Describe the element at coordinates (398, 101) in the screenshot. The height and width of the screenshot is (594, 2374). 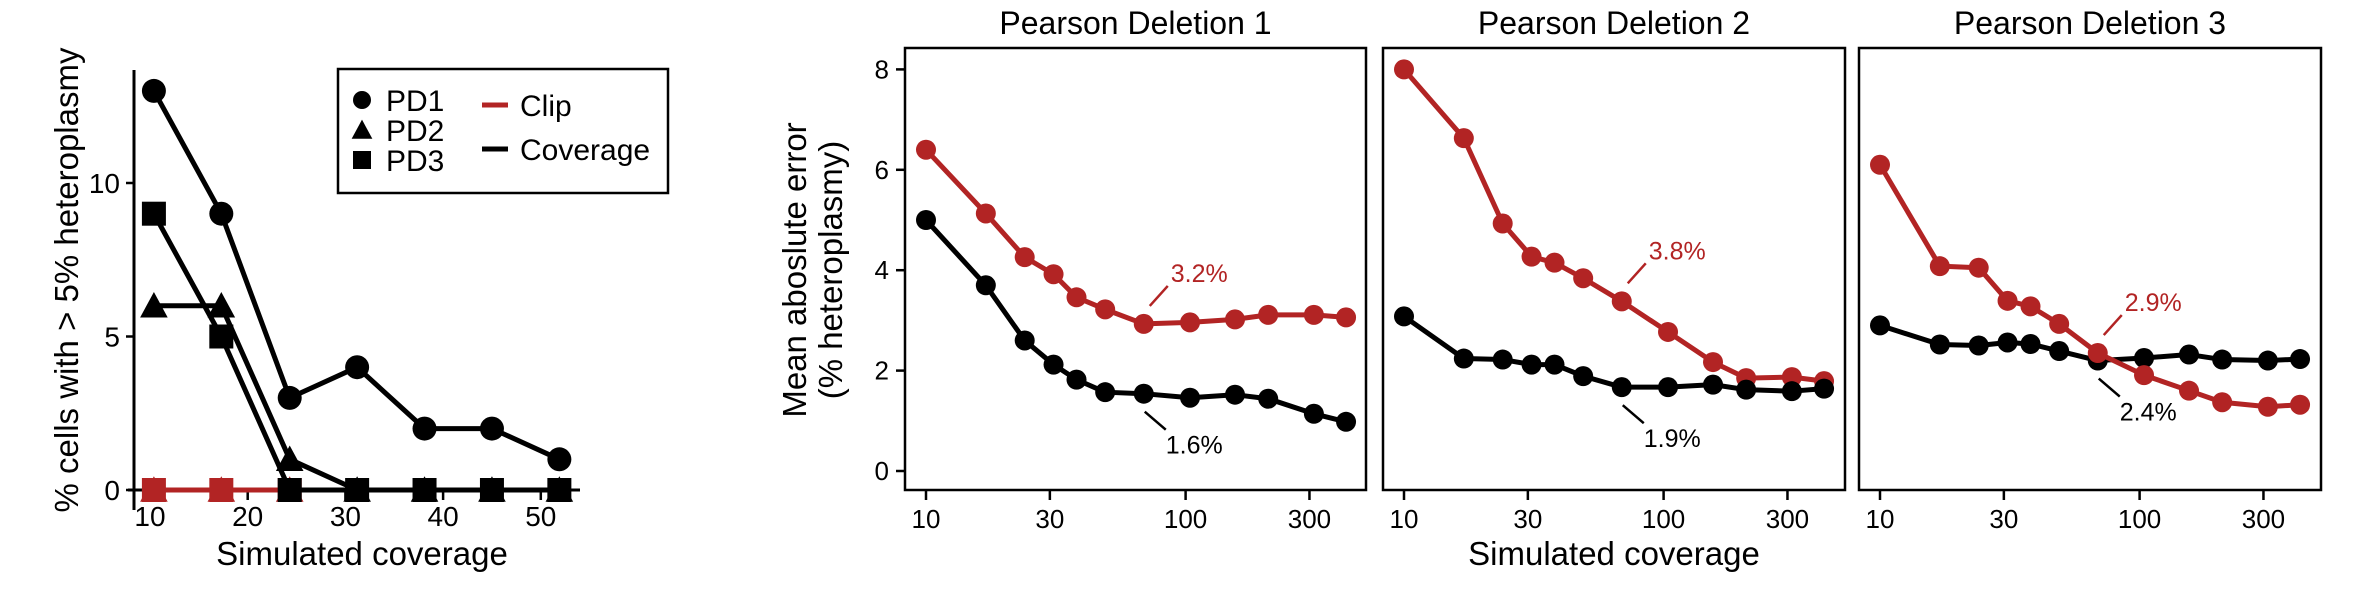
I see `legend-item-pd1: PD1` at that location.